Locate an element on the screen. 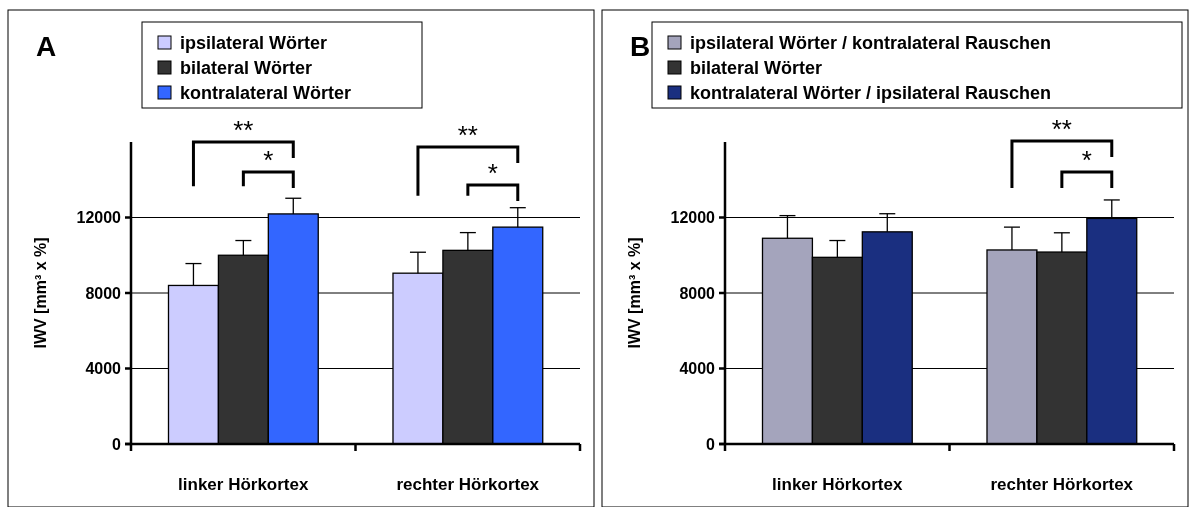  legend-label: ipsilateral Wörter / kontralateral Rauschen is located at coordinates (871, 43).